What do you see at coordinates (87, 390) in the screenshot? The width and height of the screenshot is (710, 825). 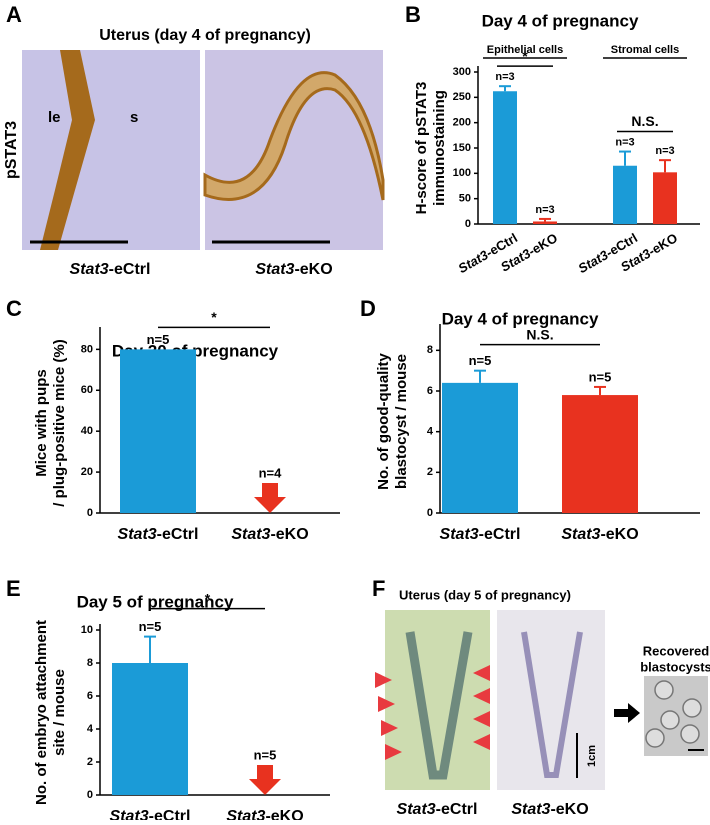 I see `y-tick-label: 60` at bounding box center [87, 390].